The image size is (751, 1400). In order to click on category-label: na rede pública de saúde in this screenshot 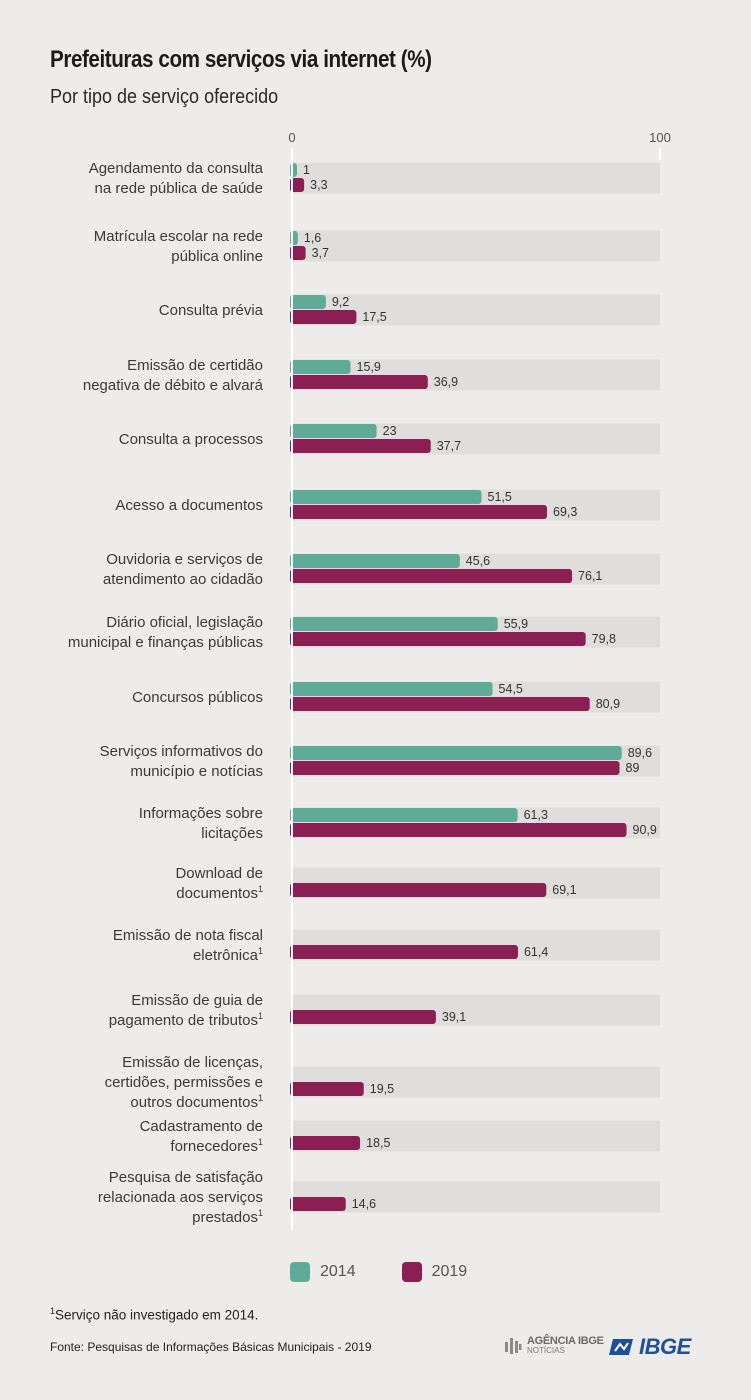, I will do `click(179, 188)`.